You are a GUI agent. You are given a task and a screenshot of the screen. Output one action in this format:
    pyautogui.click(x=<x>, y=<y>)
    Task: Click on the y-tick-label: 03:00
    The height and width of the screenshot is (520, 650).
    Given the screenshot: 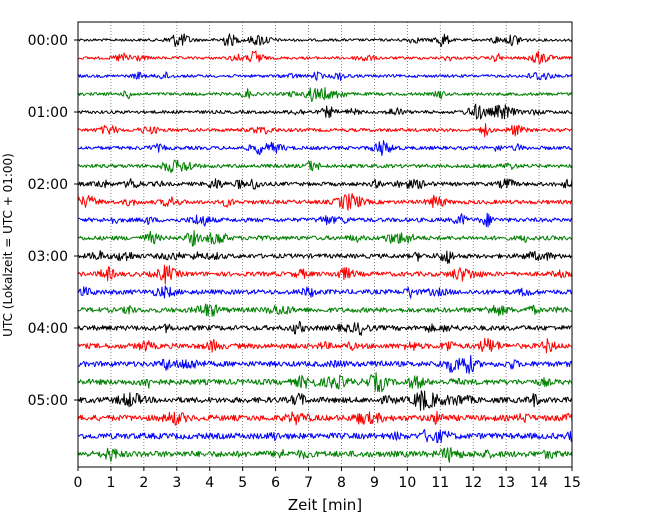 What is the action you would take?
    pyautogui.click(x=48, y=257)
    